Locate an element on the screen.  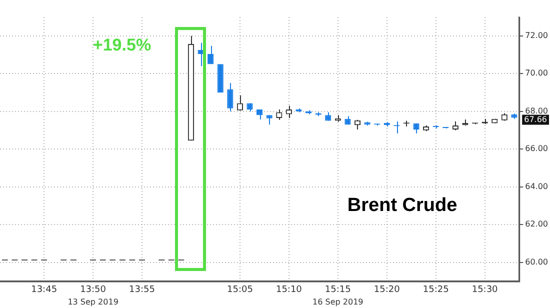
y-tick-label: 70.00 is located at coordinates (536, 73).